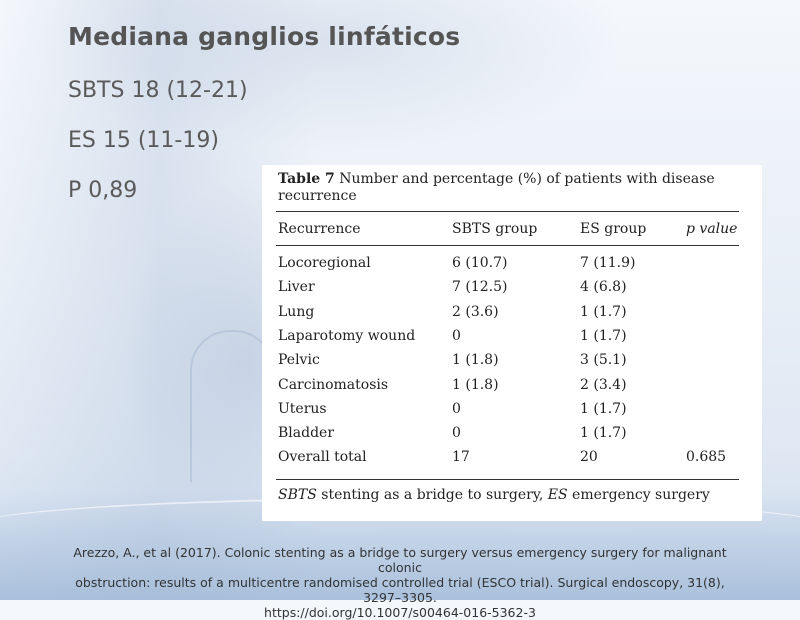 Image resolution: width=800 pixels, height=620 pixels. Describe the element at coordinates (507, 479) in the screenshot. I see `table-bottom-rule` at that location.